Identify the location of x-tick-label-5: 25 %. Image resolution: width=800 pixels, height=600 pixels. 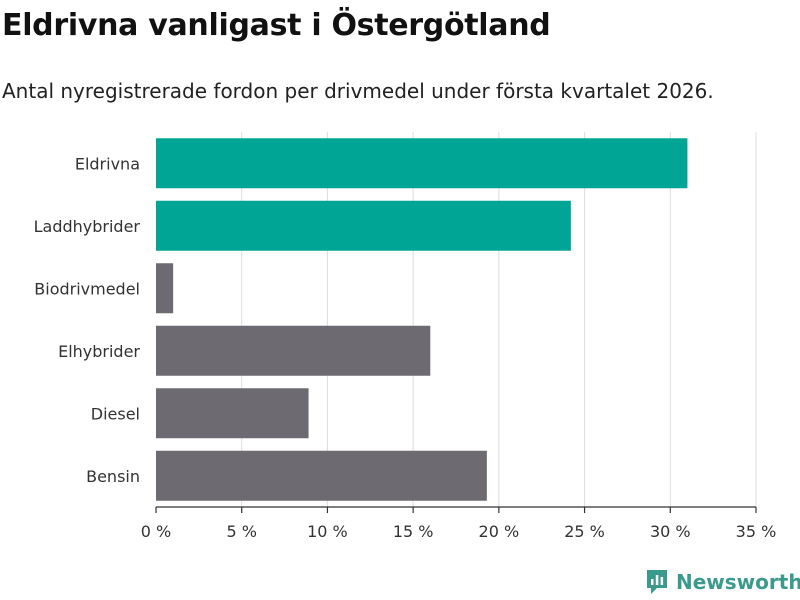
(584, 531).